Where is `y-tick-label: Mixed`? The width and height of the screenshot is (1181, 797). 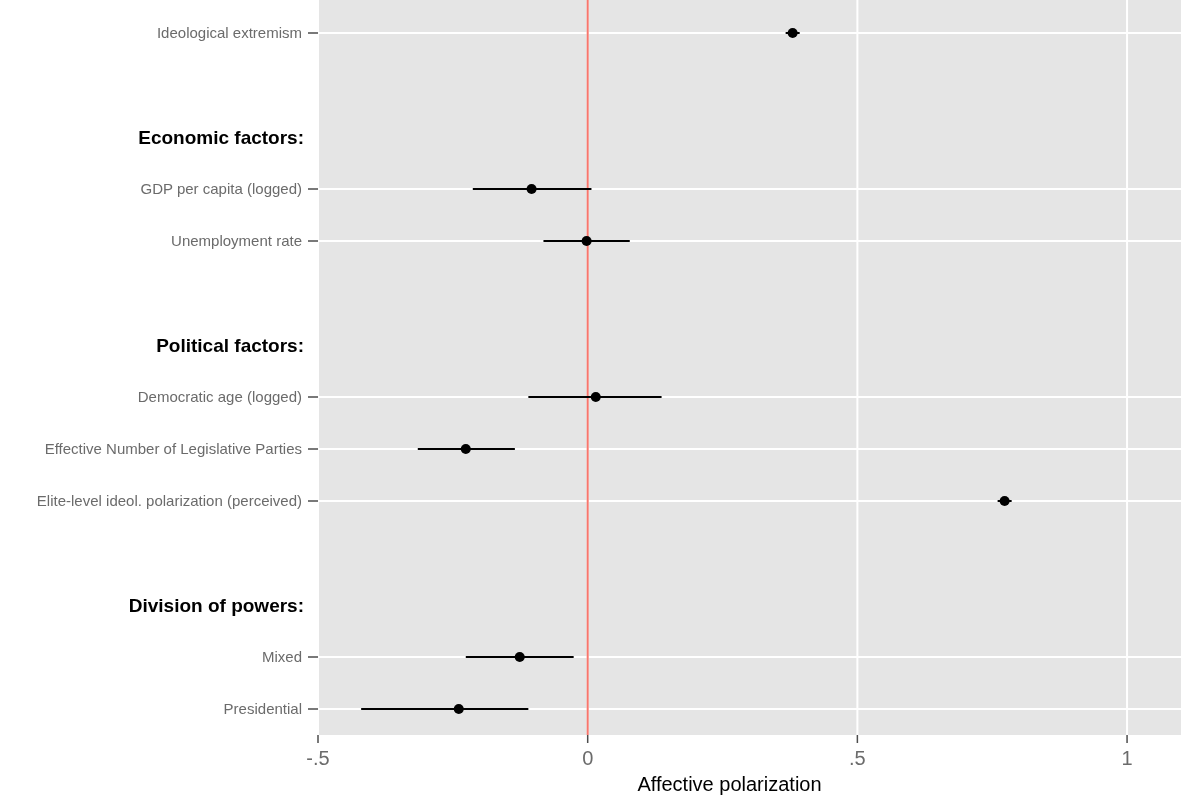
y-tick-label: Mixed is located at coordinates (281, 657).